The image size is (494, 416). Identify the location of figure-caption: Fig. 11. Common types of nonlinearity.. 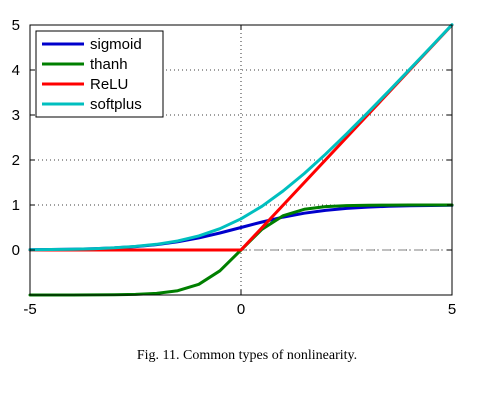
(247, 355).